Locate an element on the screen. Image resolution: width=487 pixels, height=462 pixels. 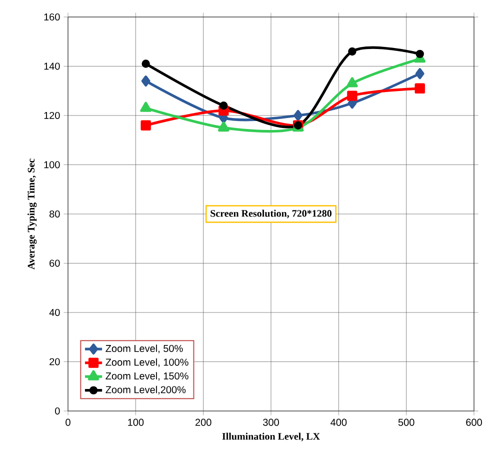
annotation: Screen Resolution, 720*1280 is located at coordinates (271, 214).